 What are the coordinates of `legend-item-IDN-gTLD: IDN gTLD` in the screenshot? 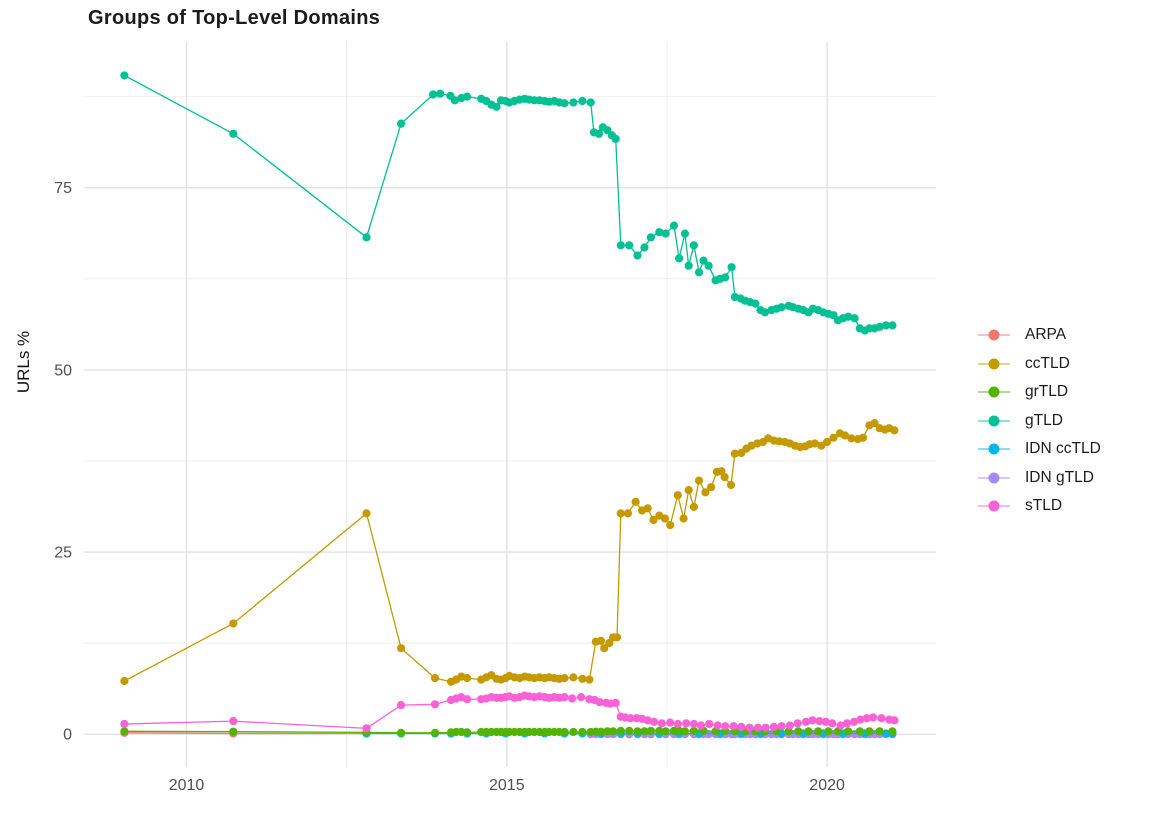 It's located at (1039, 478).